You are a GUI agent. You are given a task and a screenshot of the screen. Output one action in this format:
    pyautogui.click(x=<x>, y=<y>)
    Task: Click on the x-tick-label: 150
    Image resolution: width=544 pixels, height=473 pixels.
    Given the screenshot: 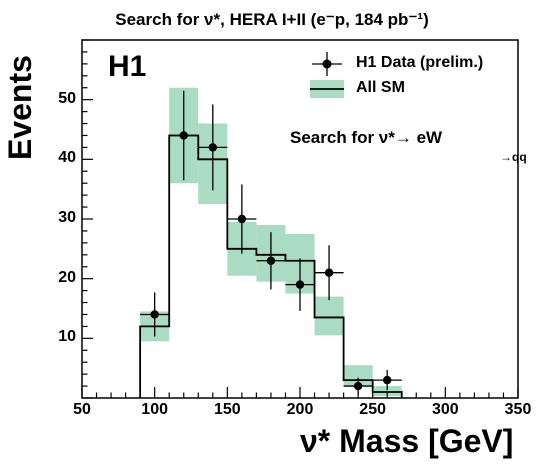 What is the action you would take?
    pyautogui.click(x=227, y=409)
    